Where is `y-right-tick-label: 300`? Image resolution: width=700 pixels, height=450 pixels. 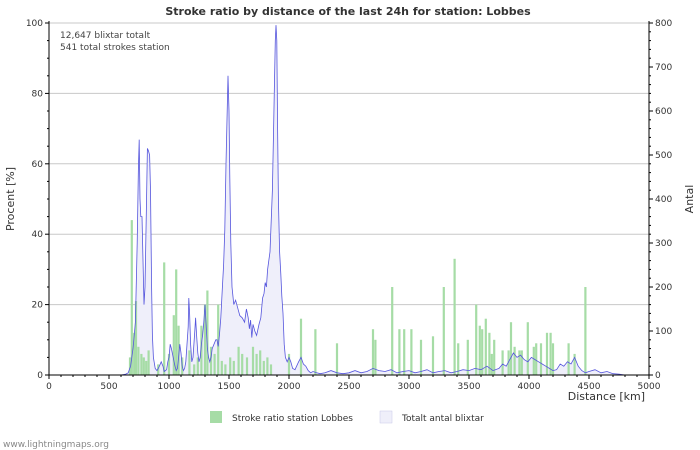
y-right-tick-label: 300 is located at coordinates (663, 244).